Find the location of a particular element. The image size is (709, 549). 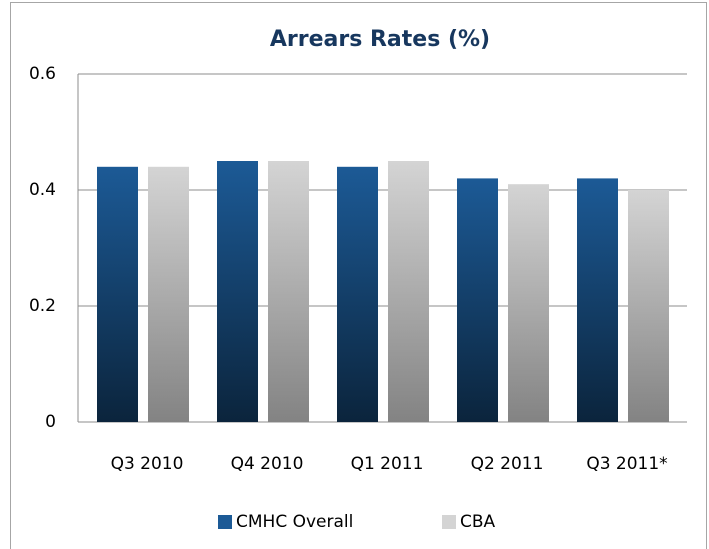

x-tick-label: Q3 2011* is located at coordinates (626, 464).